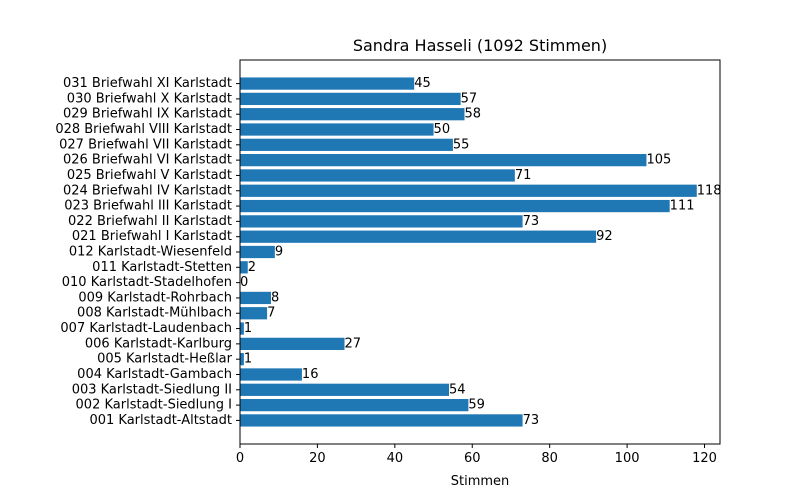 The width and height of the screenshot is (800, 500). What do you see at coordinates (150, 221) in the screenshot?
I see `y-tick-label: 022 Briefwahl II Karlstadt` at bounding box center [150, 221].